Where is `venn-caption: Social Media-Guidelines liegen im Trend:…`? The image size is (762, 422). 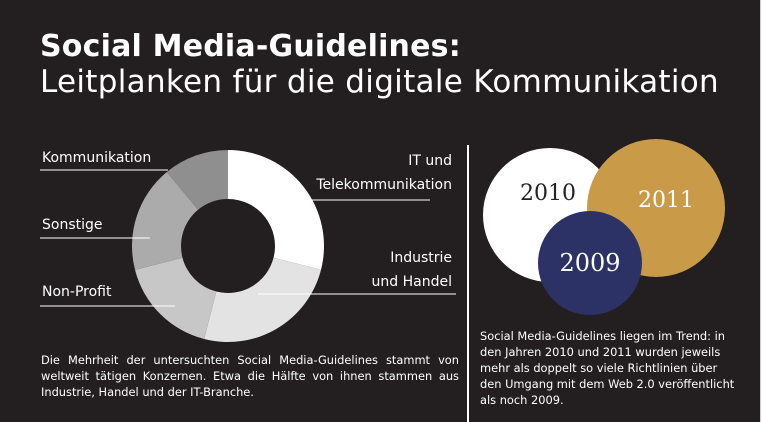 venn-caption: Social Media-Guidelines liegen im Trend:… is located at coordinates (607, 368).